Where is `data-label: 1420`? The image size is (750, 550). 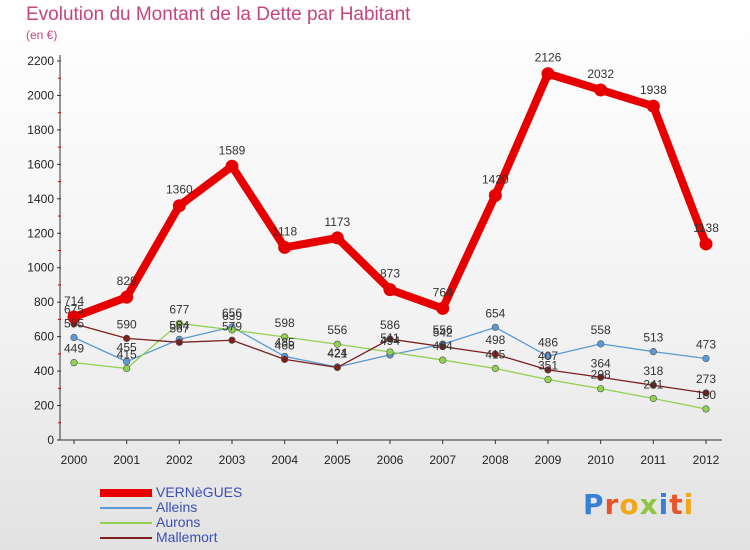
data-label: 1420 is located at coordinates (495, 179).